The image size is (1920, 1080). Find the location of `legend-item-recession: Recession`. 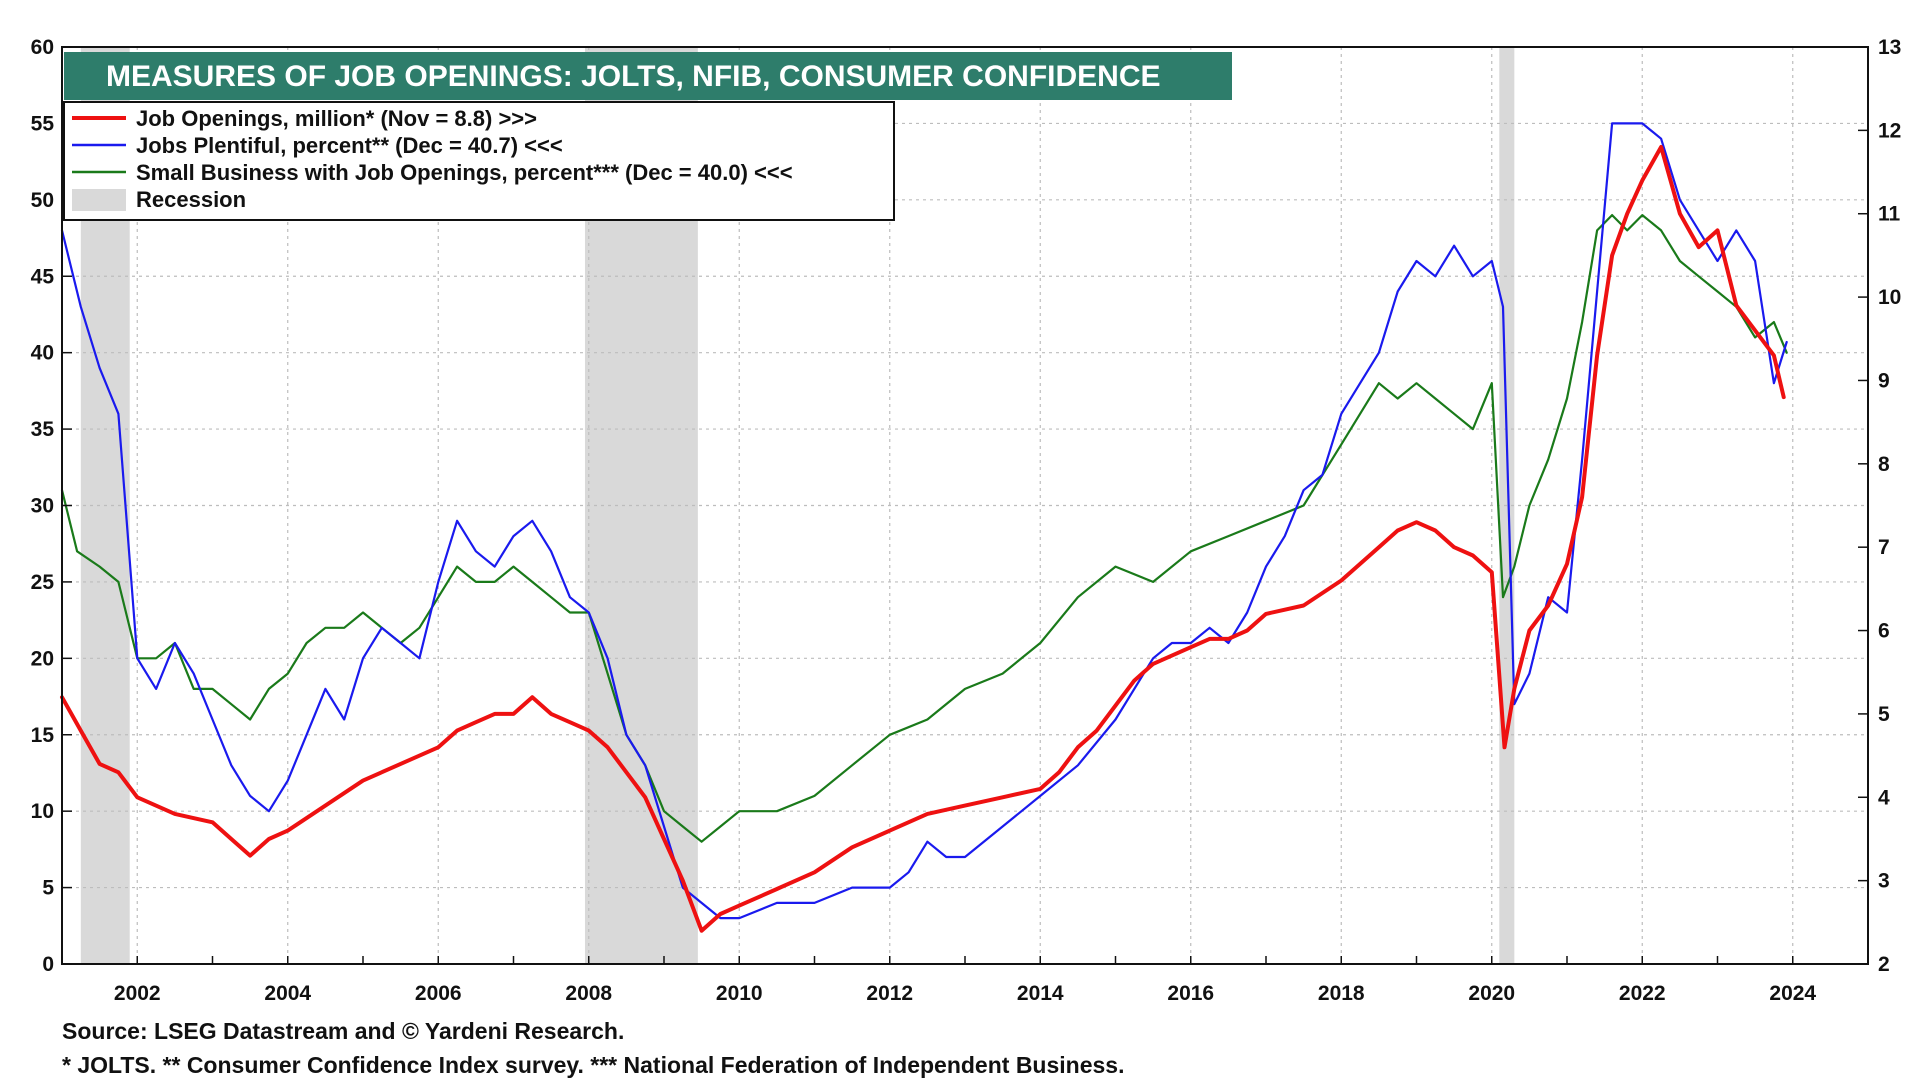

legend-item-recession: Recession is located at coordinates (159, 199).